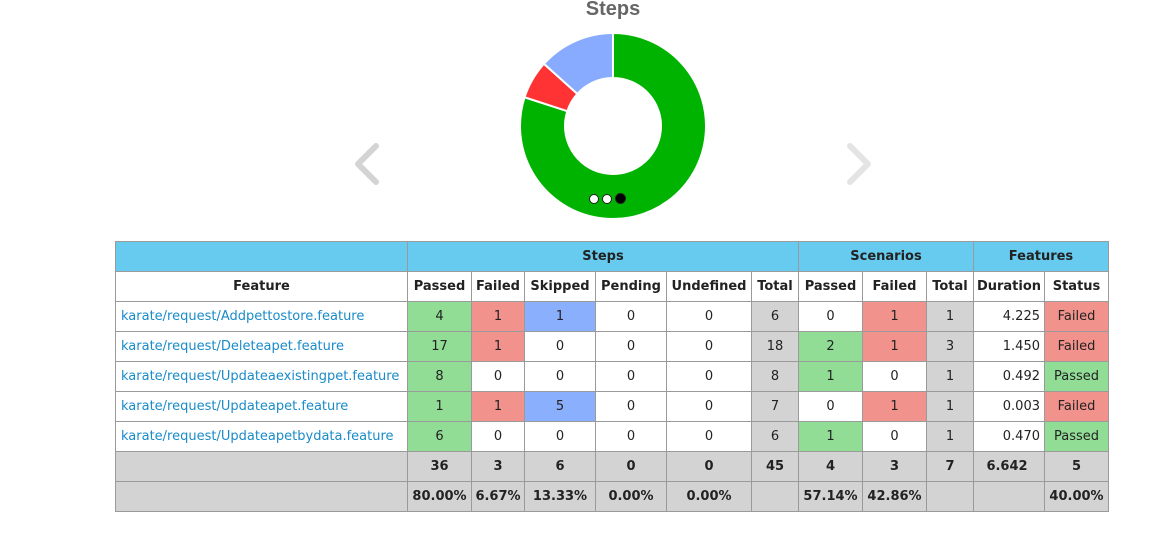 The width and height of the screenshot is (1168, 533). Describe the element at coordinates (560, 496) in the screenshot. I see `skipped-pct-cell: 13.33%` at that location.